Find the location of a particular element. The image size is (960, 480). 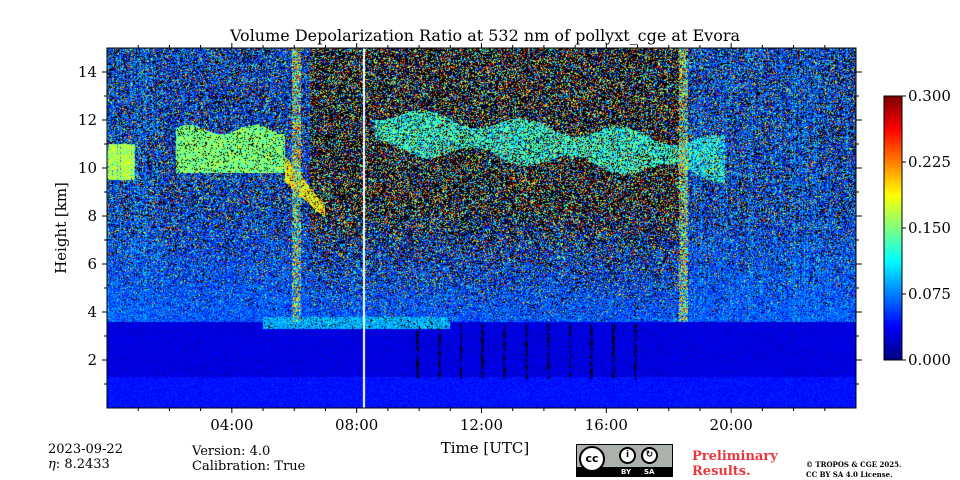

x-tick-label-3: 16:00 is located at coordinates (606, 425).